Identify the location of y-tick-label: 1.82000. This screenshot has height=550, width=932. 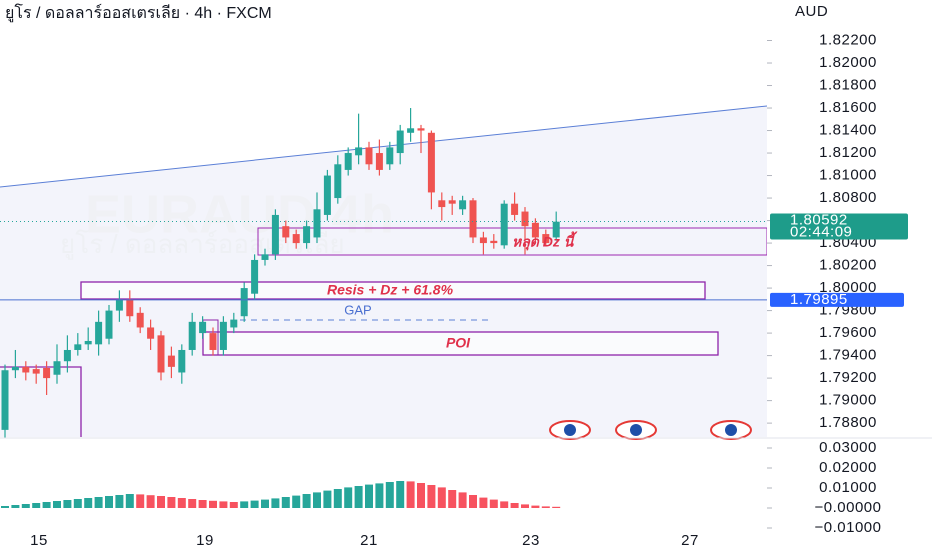
(848, 62).